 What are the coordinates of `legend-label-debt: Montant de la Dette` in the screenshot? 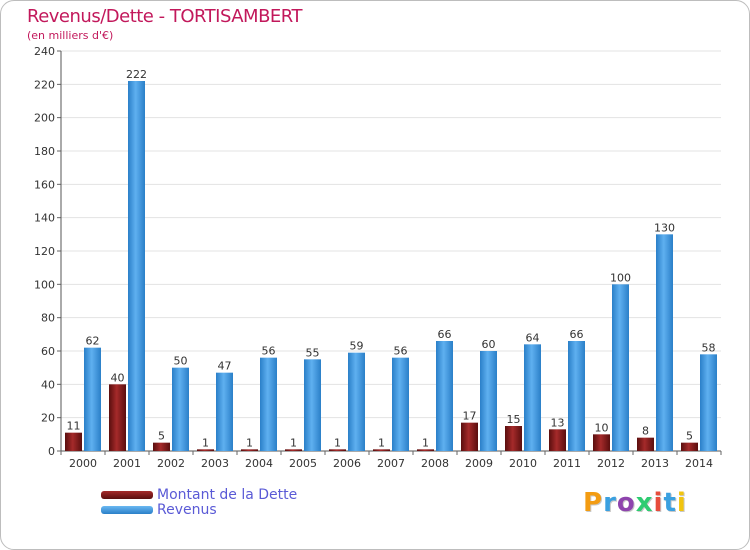 It's located at (227, 494).